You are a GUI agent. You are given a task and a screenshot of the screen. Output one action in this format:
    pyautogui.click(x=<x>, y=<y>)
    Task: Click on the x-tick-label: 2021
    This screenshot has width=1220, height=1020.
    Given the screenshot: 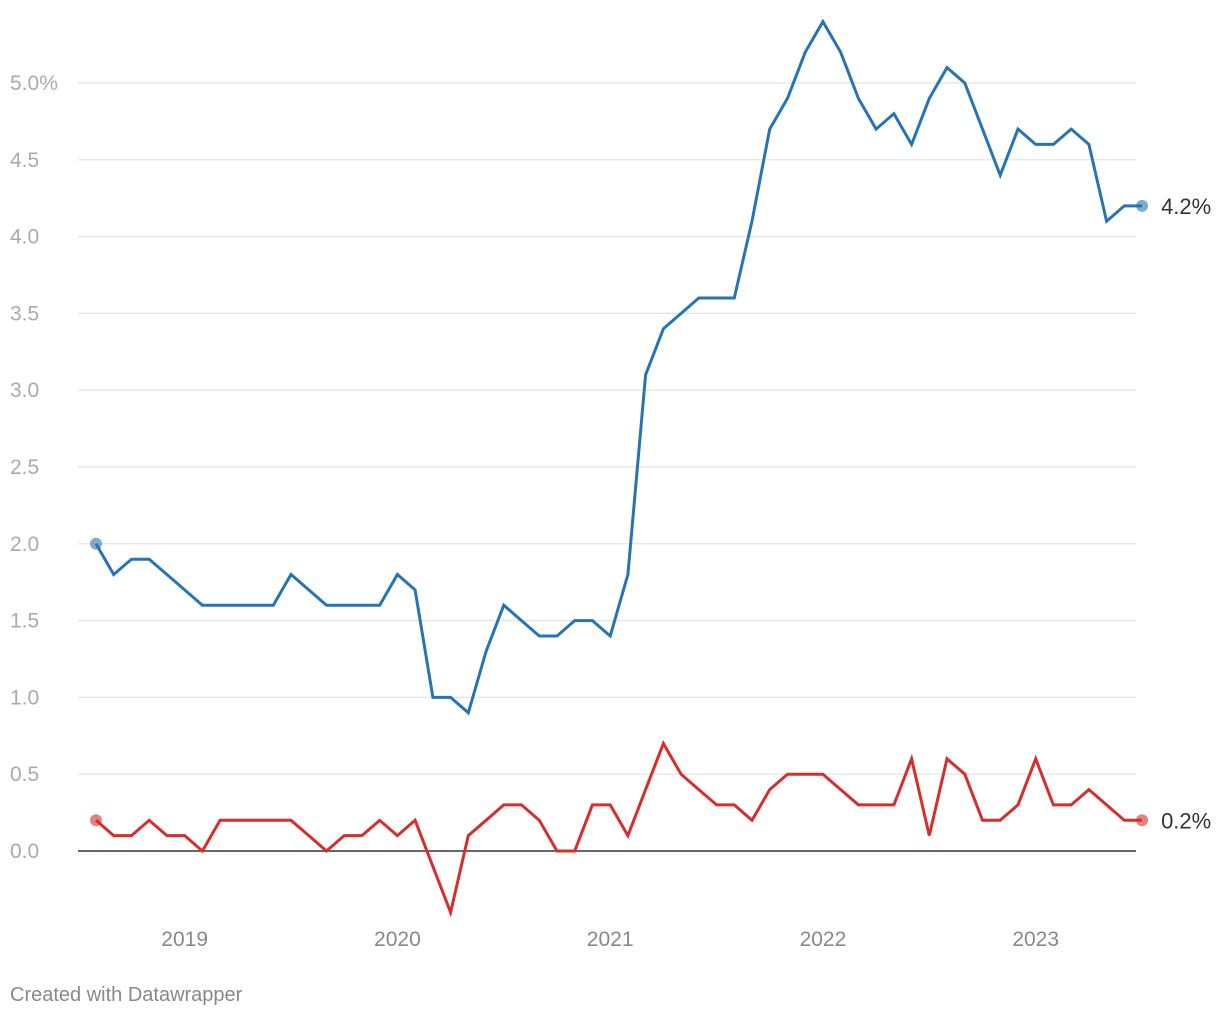 What is the action you would take?
    pyautogui.click(x=610, y=939)
    